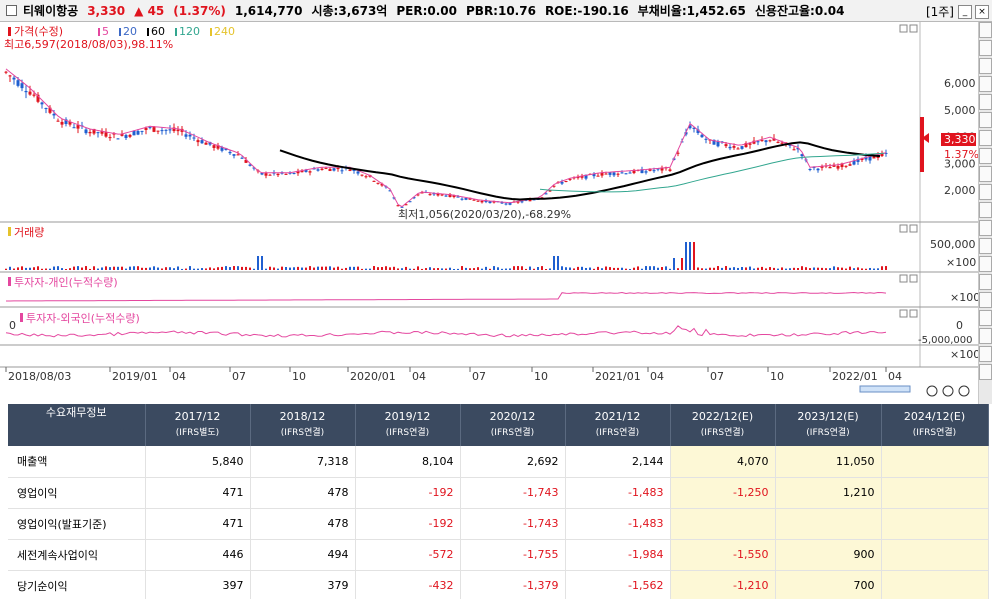 The image size is (992, 599). Describe the element at coordinates (51, 11) in the screenshot. I see `stock-name: 티웨이항공` at that location.